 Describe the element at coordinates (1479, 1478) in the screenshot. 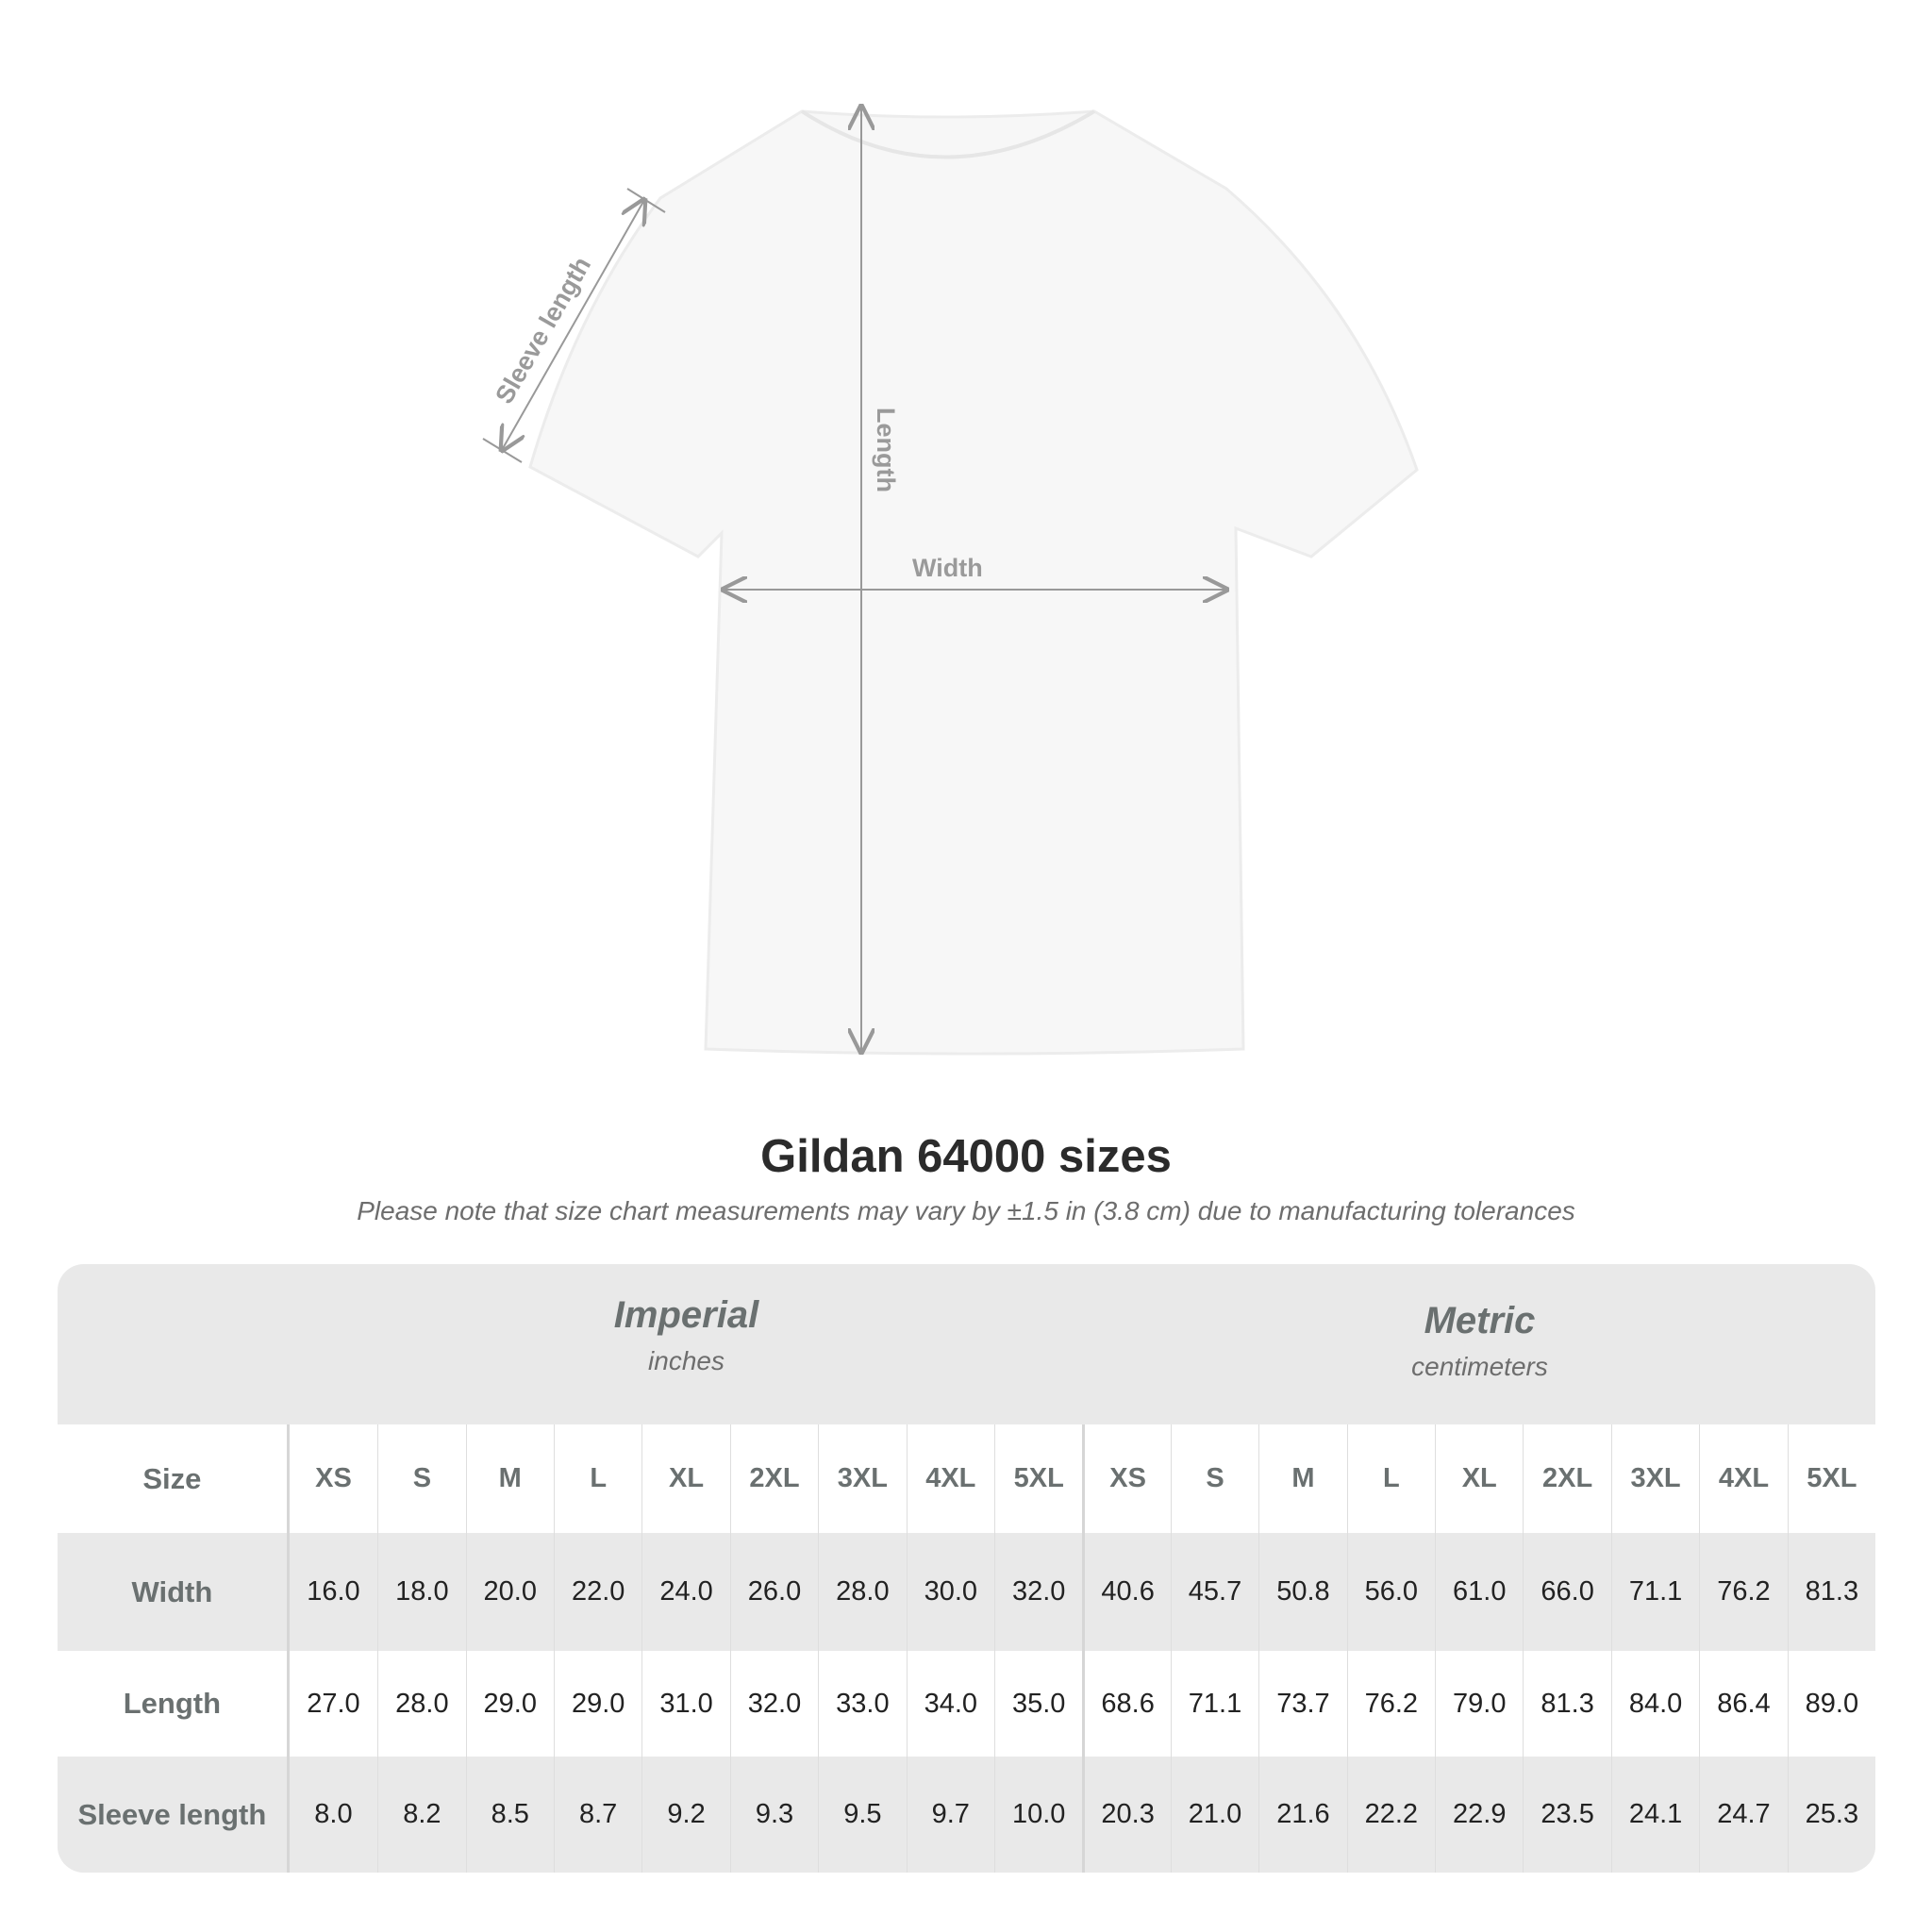

I see `metric-size-header: XL` at that location.